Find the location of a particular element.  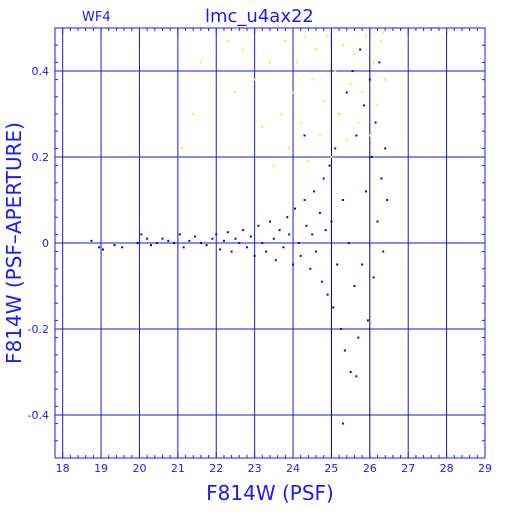

y-tick-label: -0.4 is located at coordinates (38, 415).